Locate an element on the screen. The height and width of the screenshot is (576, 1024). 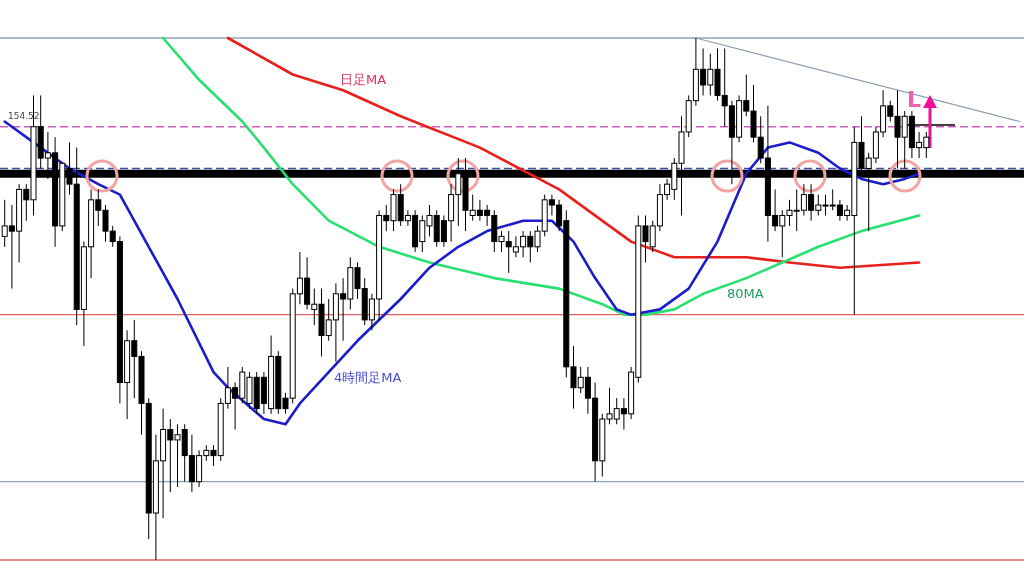
series-label: 80MA is located at coordinates (745, 293).